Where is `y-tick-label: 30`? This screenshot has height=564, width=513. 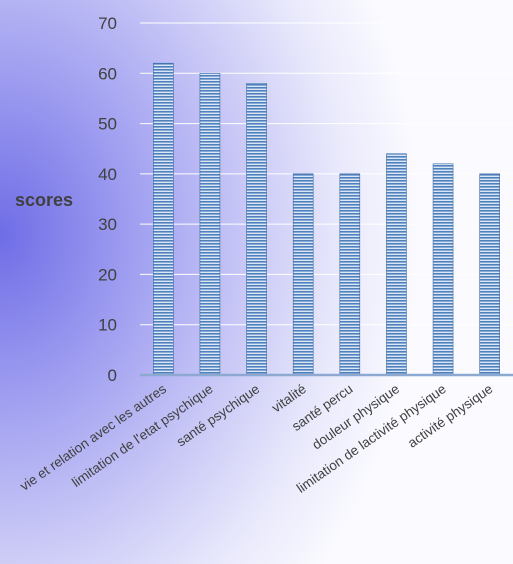 y-tick-label: 30 is located at coordinates (107, 224).